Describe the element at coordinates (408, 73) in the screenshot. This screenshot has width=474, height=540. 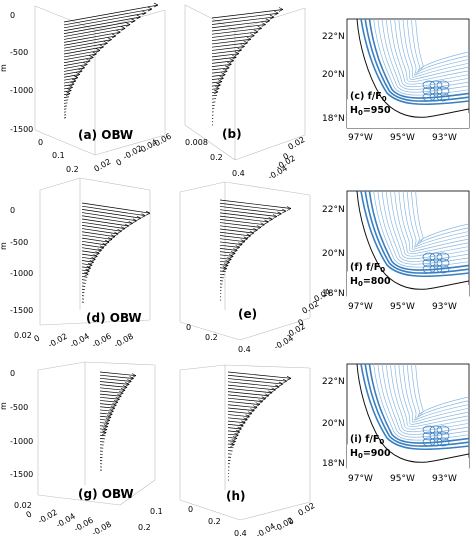
I see `map-frame` at that location.